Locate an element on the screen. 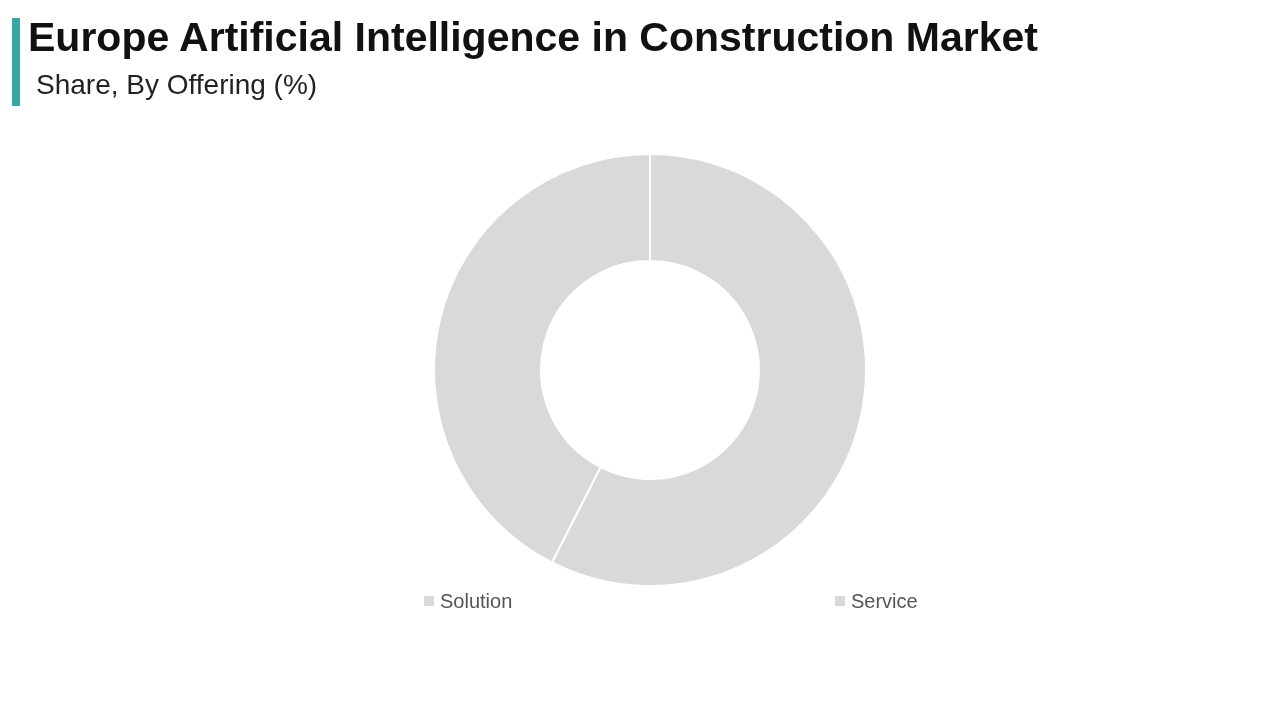 This screenshot has height=720, width=1280. text: Share, By Offering (%) is located at coordinates (177, 84).